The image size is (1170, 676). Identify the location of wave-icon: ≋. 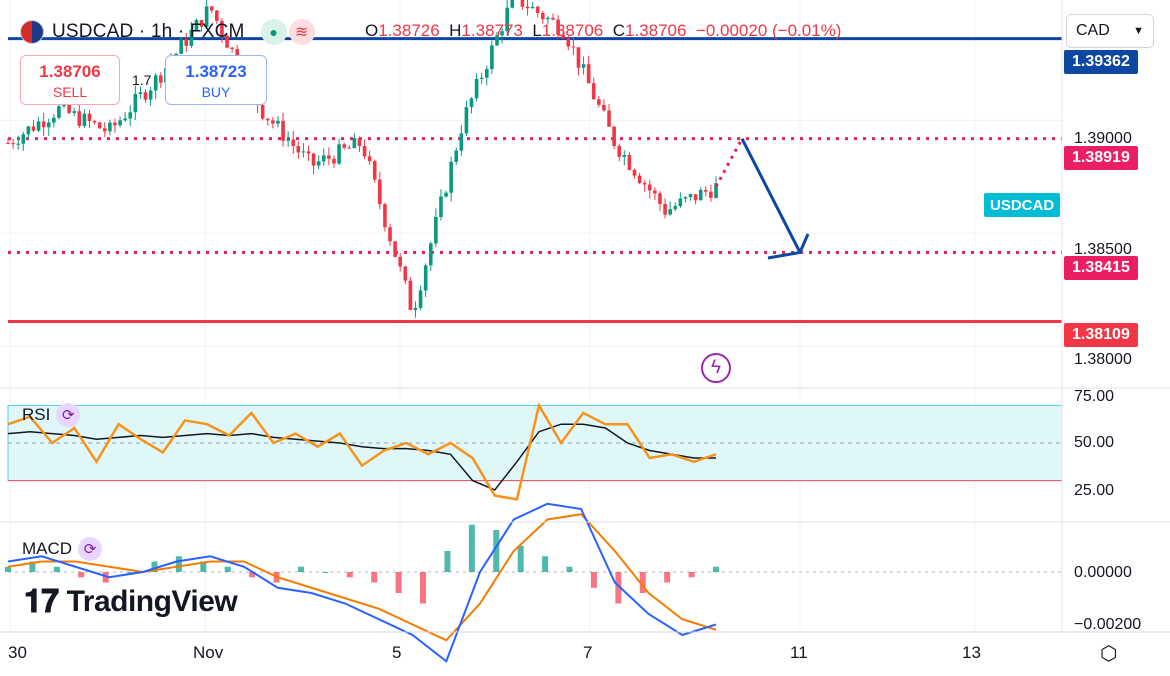
(301, 32).